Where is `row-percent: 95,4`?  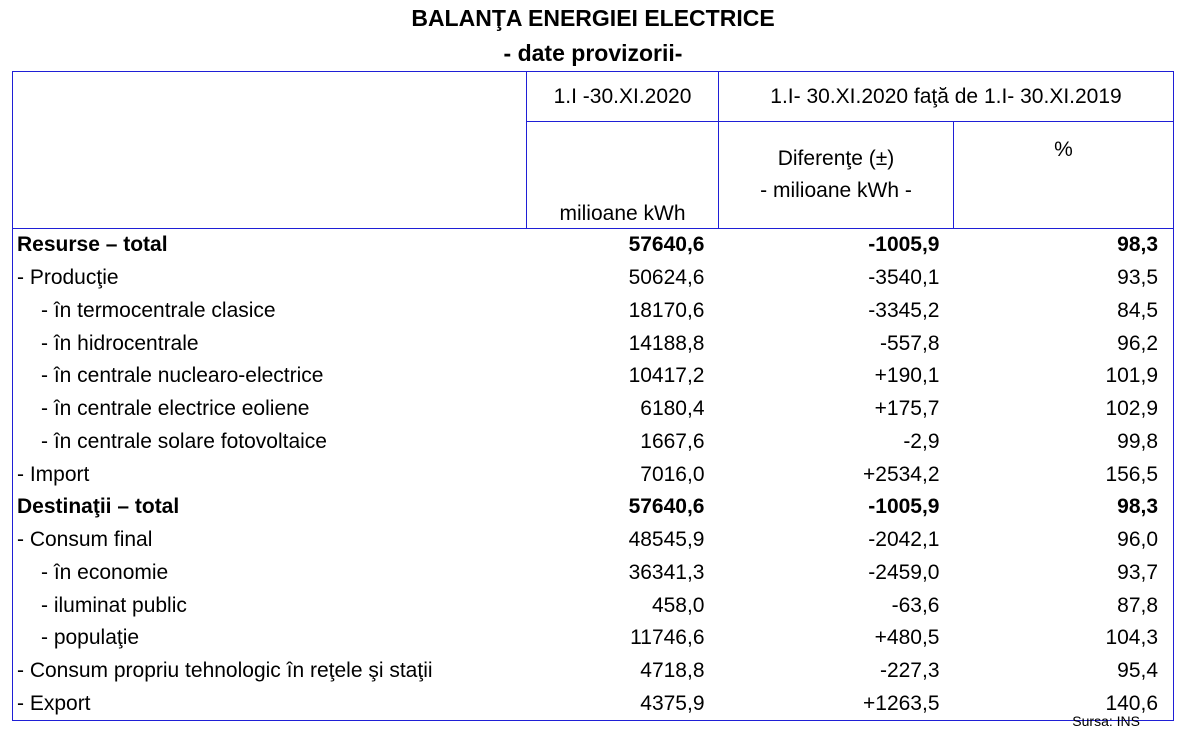
row-percent: 95,4 is located at coordinates (1064, 671).